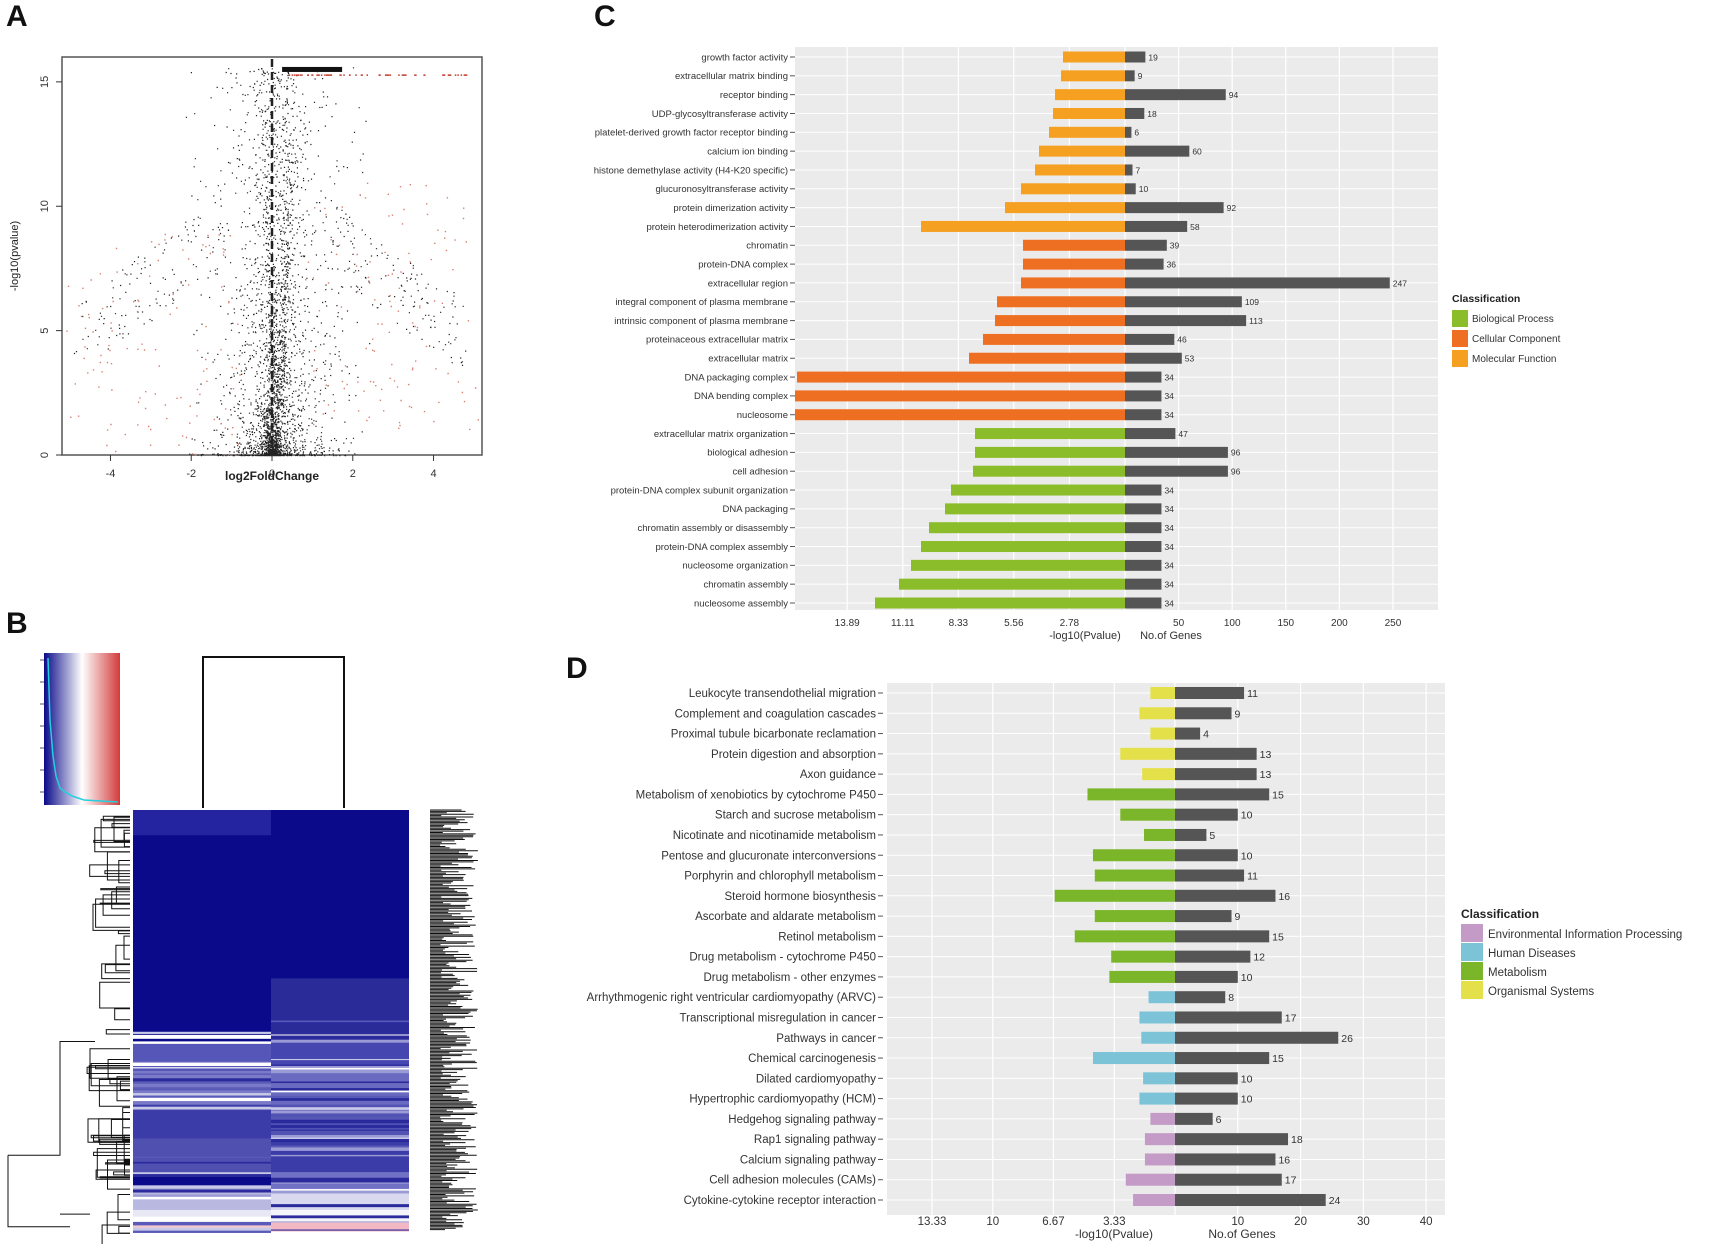  Describe the element at coordinates (746, 584) in the screenshot. I see `go-category-label: chromatin assembly` at that location.